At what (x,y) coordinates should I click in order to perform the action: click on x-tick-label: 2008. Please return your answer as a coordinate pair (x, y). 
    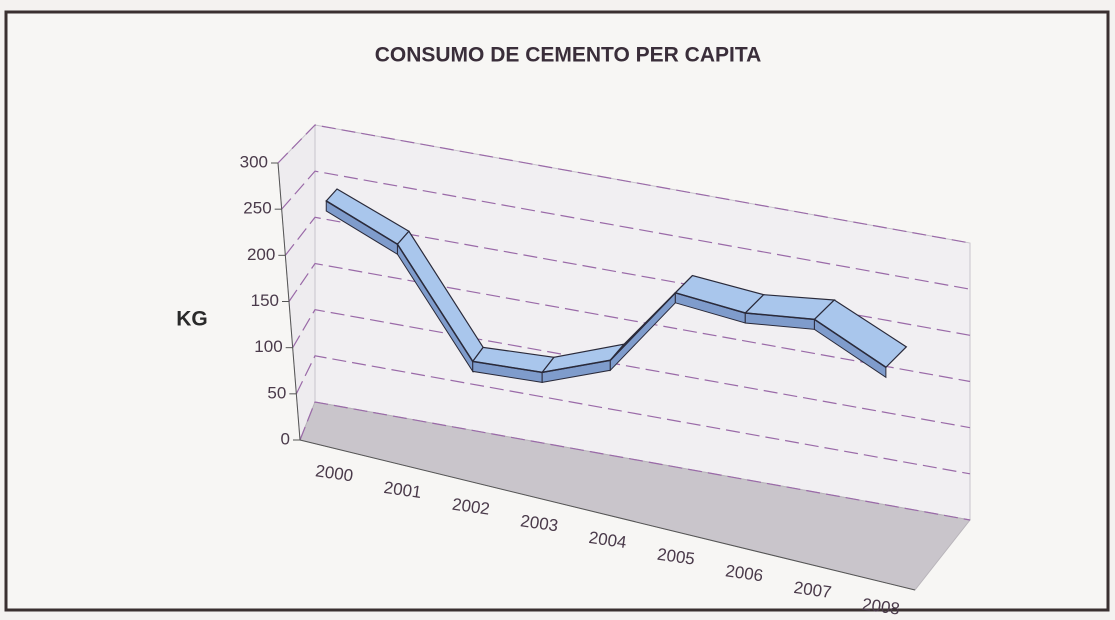
    Looking at the image, I should click on (881, 607).